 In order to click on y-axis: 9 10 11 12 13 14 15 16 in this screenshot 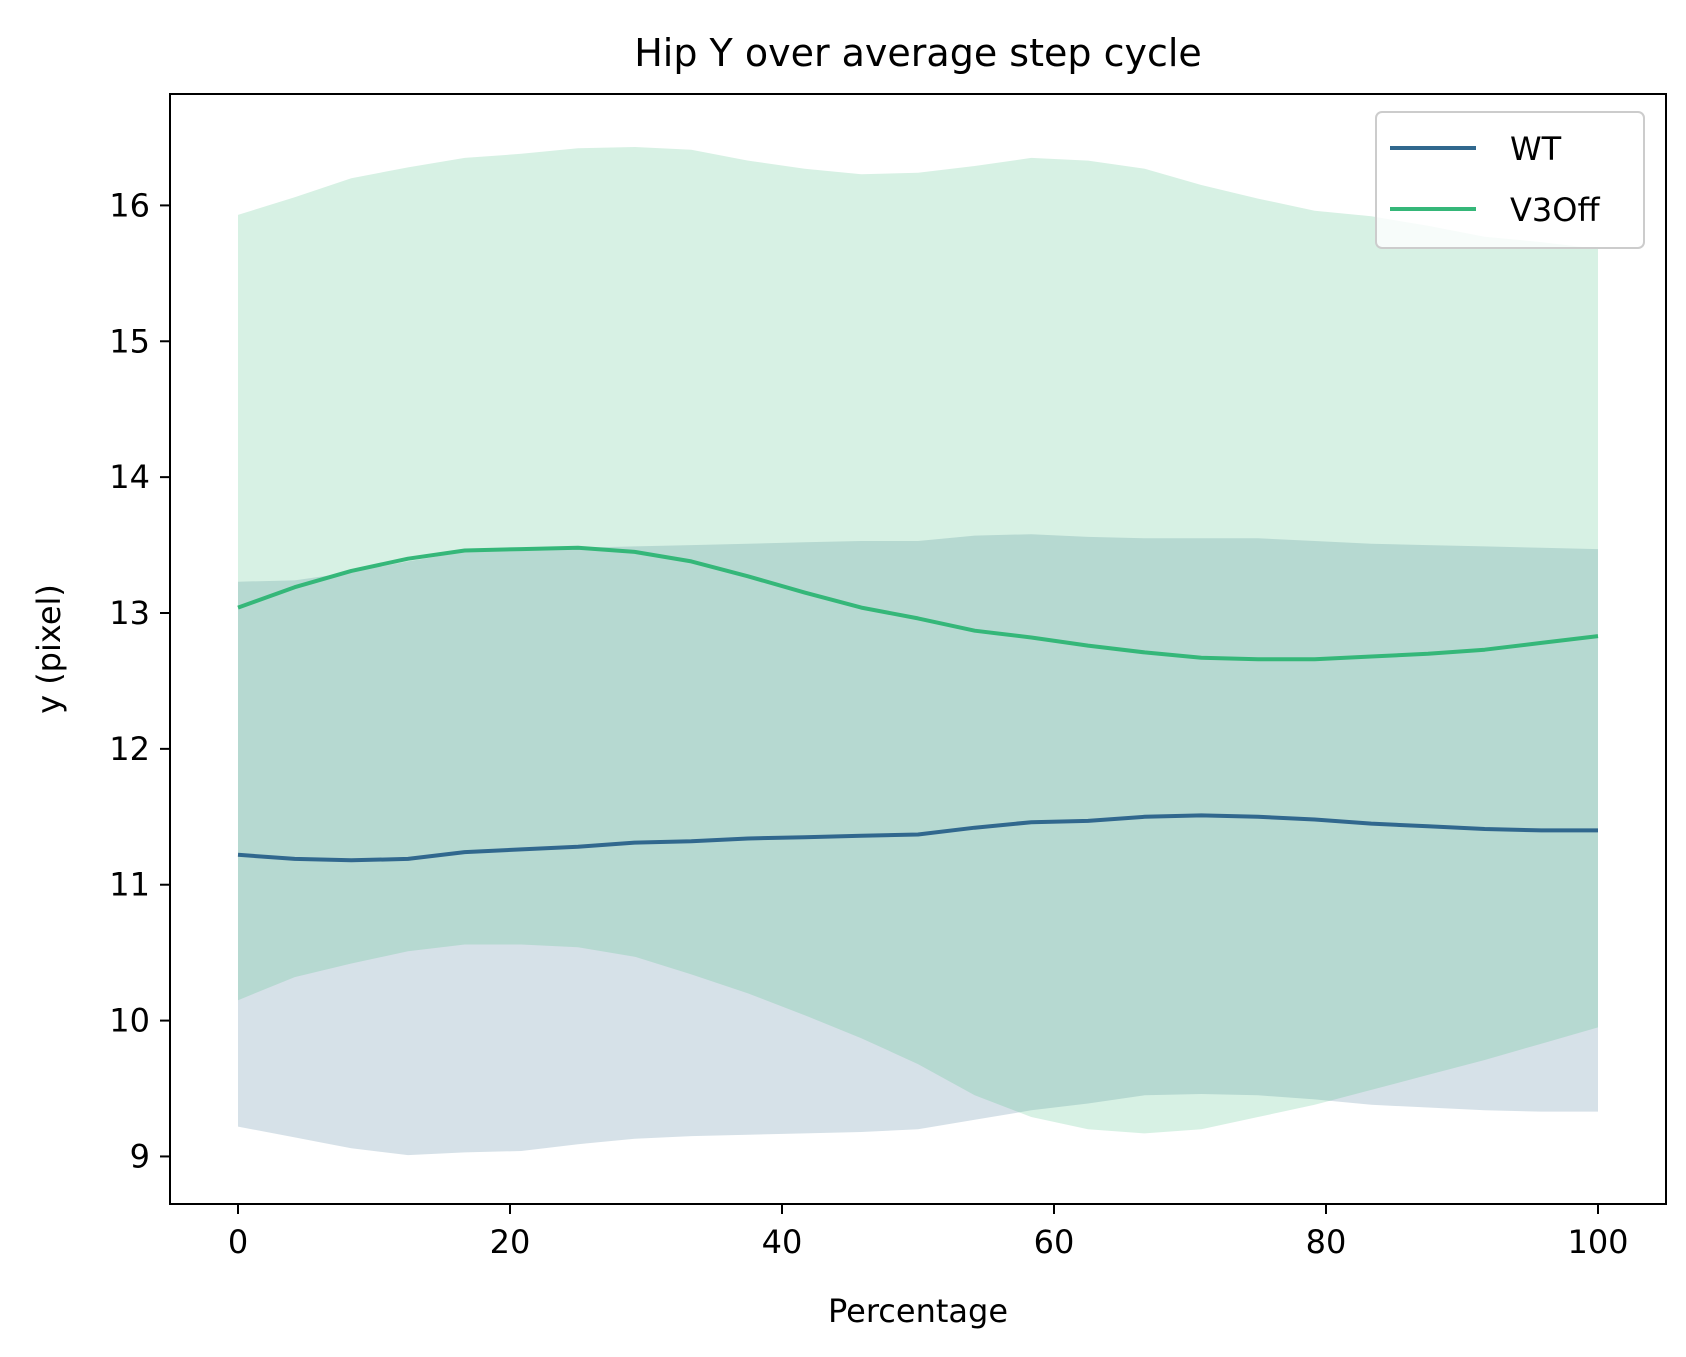, I will do `click(139, 680)`.